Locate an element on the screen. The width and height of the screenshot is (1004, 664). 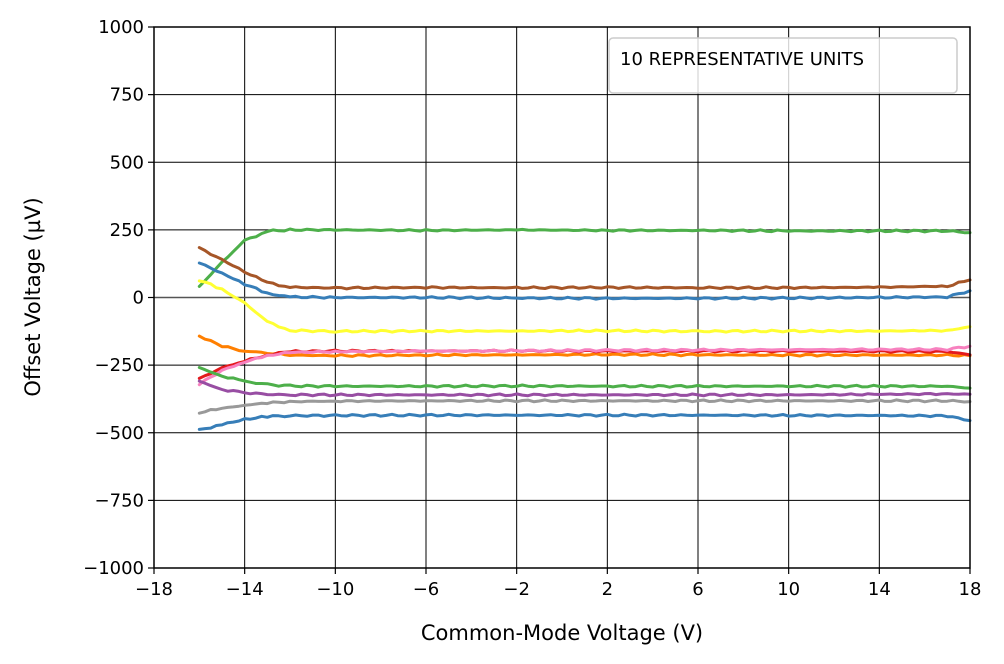
y-tick-label: 0 is located at coordinates (138, 298).